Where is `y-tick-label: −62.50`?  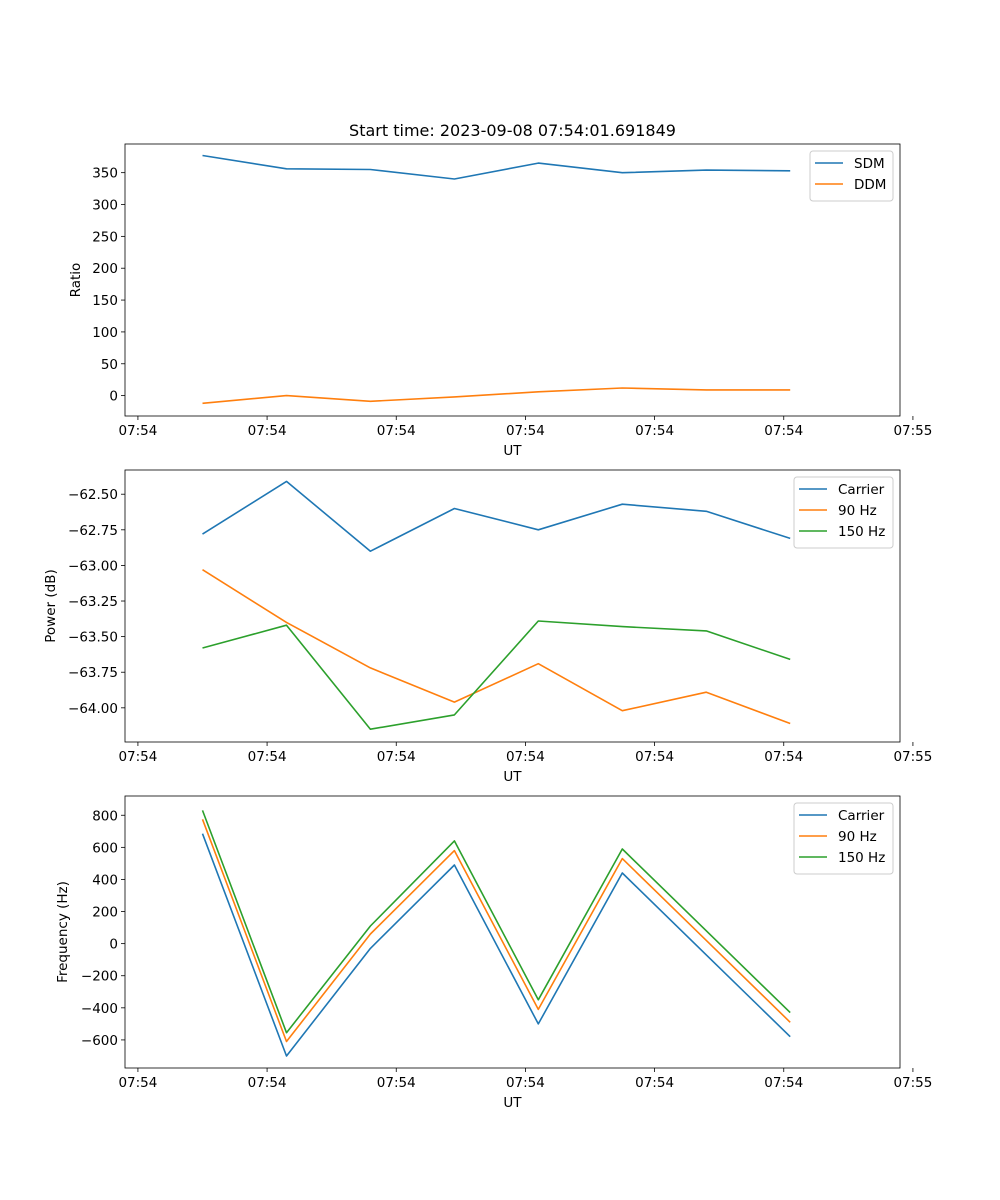 y-tick-label: −62.50 is located at coordinates (93, 495).